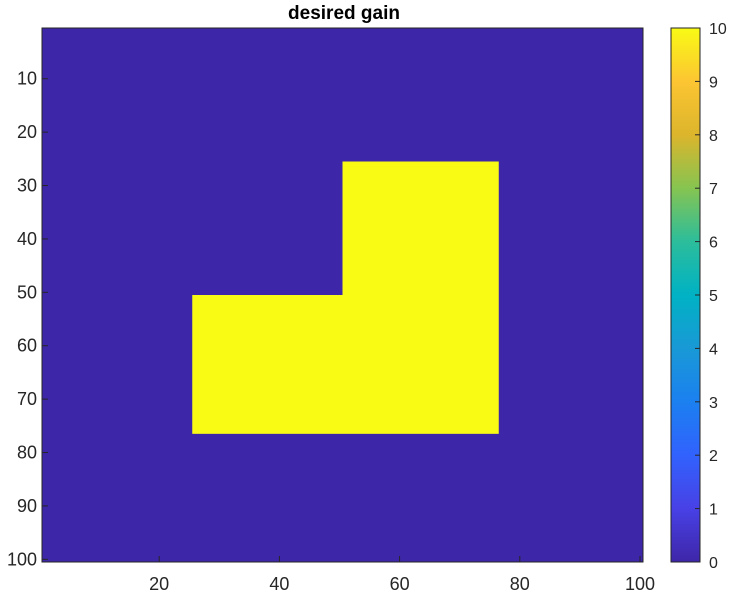  What do you see at coordinates (27, 132) in the screenshot?
I see `y-tick-label: 20` at bounding box center [27, 132].